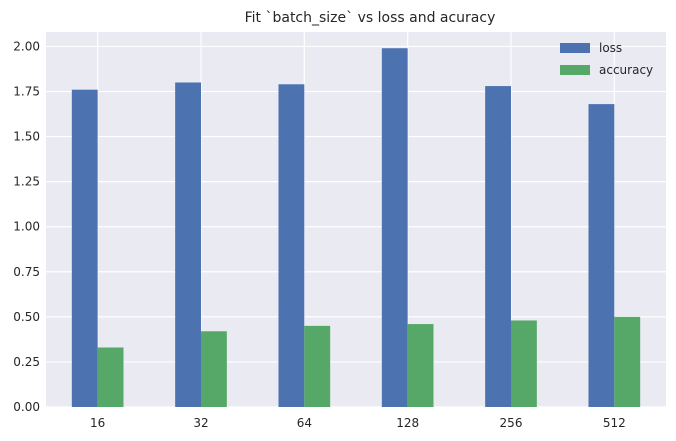 The height and width of the screenshot is (441, 676). I want to click on legend-label-loss: loss, so click(610, 48).